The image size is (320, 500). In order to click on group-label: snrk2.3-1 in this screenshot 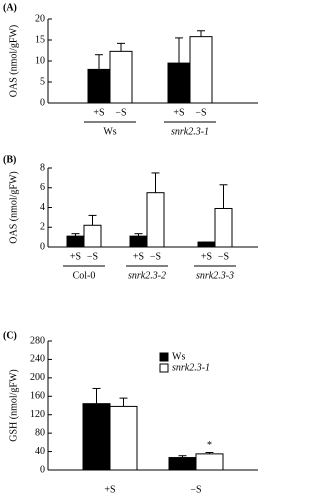, I will do `click(190, 131)`.